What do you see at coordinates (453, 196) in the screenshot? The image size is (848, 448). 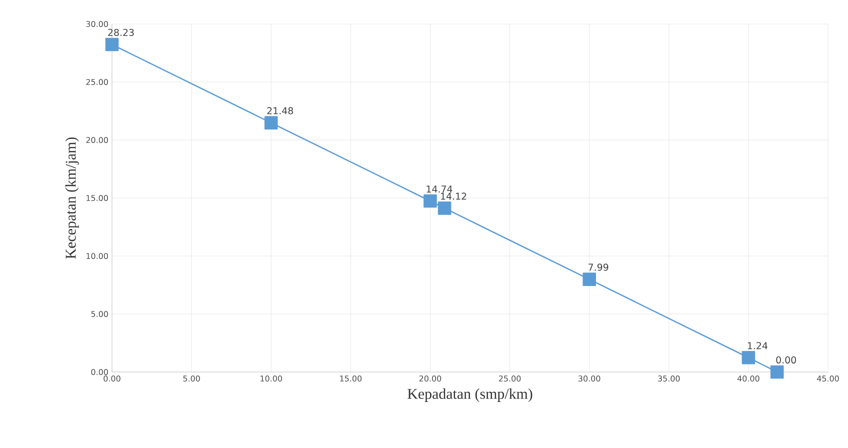 I see `data-label: 14.12` at bounding box center [453, 196].